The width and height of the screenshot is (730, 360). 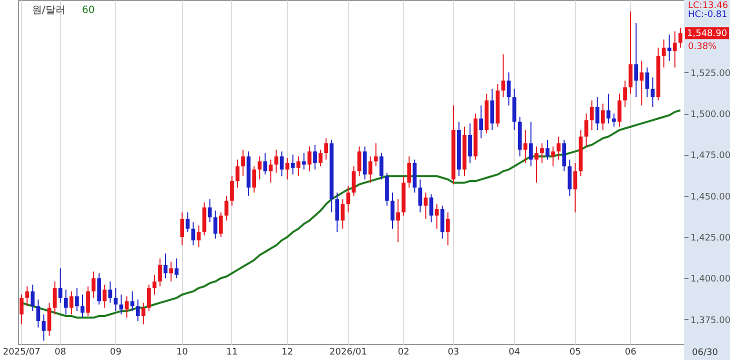 I want to click on y-tick-label: 1,525.00, so click(x=710, y=73).